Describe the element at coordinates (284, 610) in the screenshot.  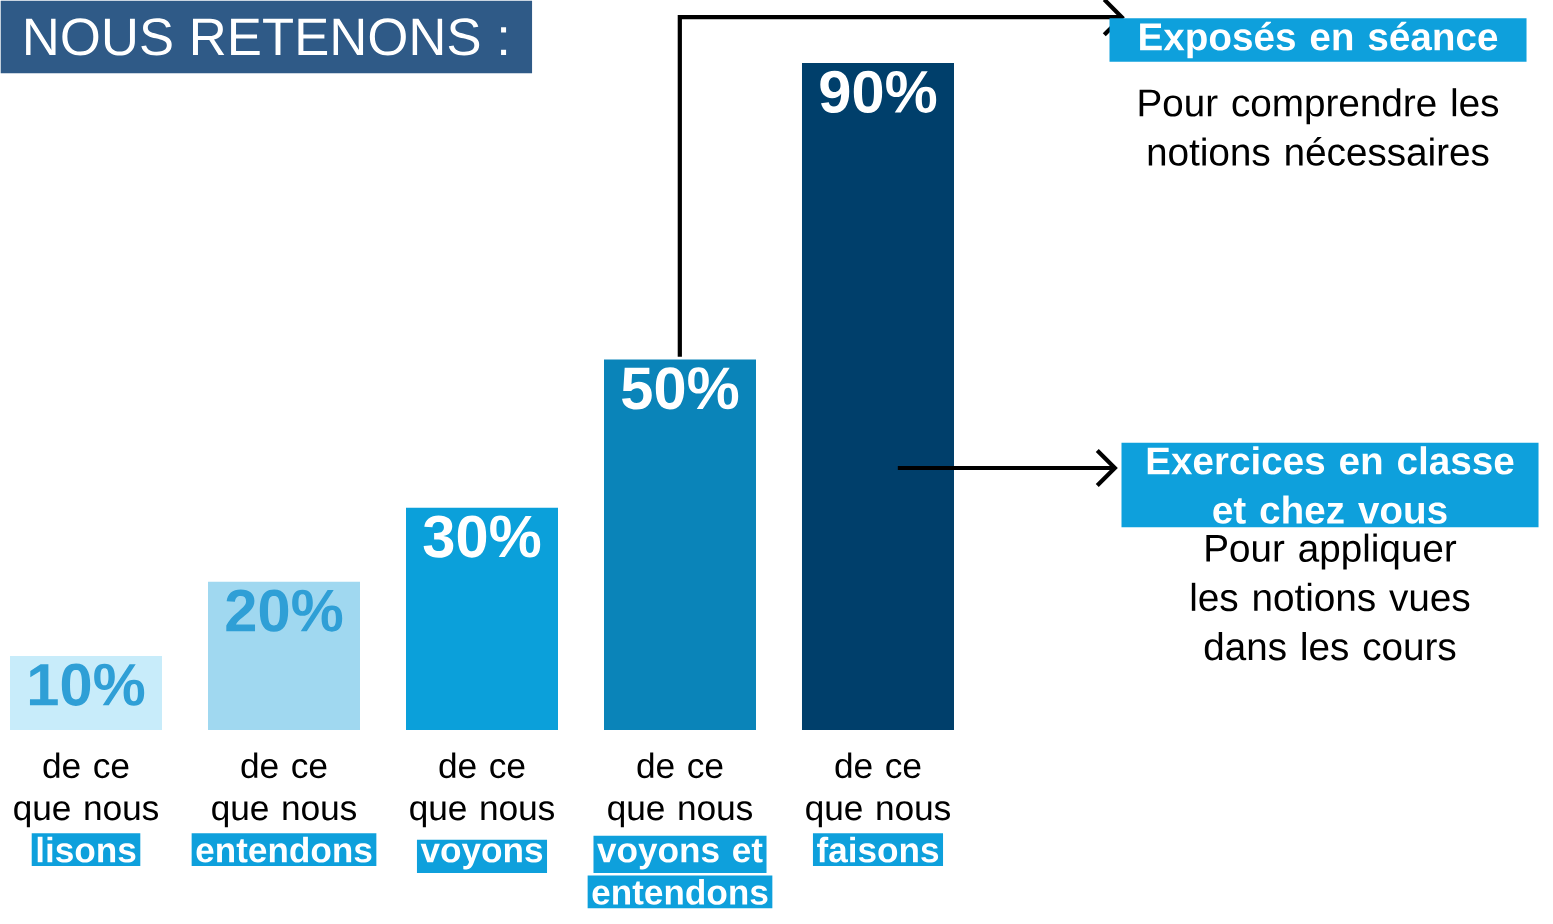
I see `data-label: 20%` at that location.